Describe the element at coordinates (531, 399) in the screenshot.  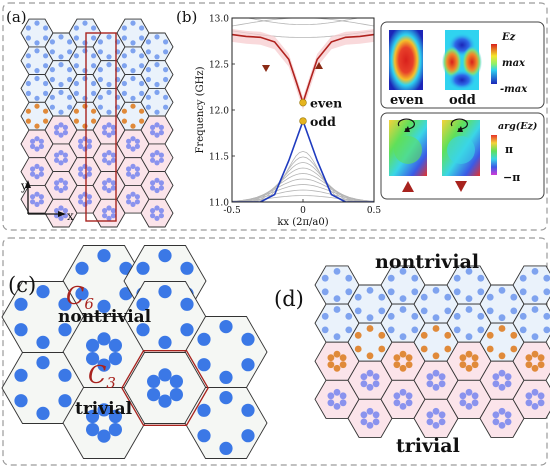
I see `hex-cell` at that location.